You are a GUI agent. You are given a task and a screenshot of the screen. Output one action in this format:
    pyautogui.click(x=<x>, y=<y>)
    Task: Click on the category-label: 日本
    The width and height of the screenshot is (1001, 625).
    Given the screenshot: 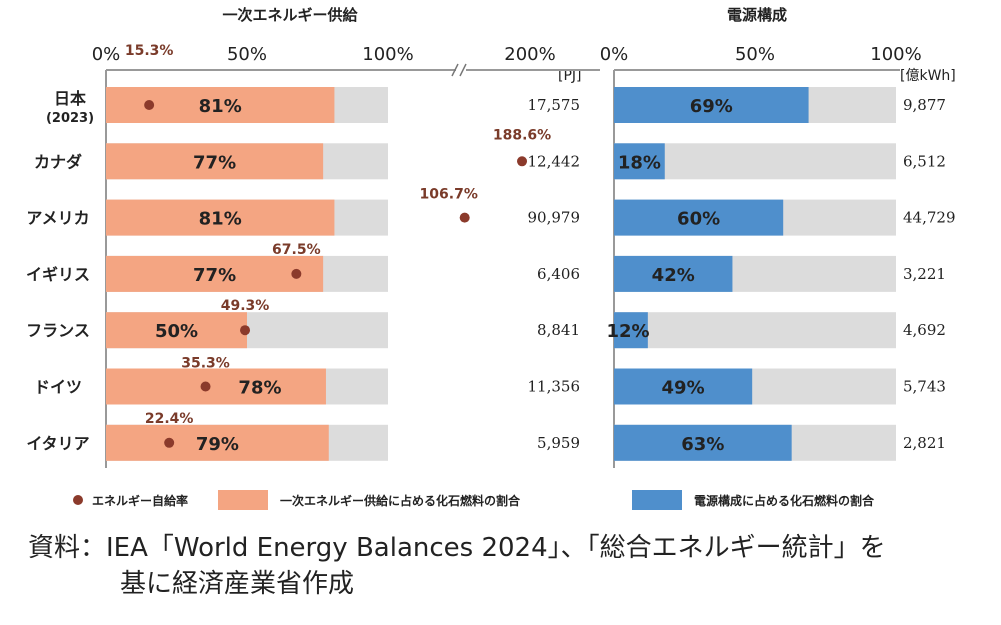 What is the action you would take?
    pyautogui.click(x=70, y=98)
    